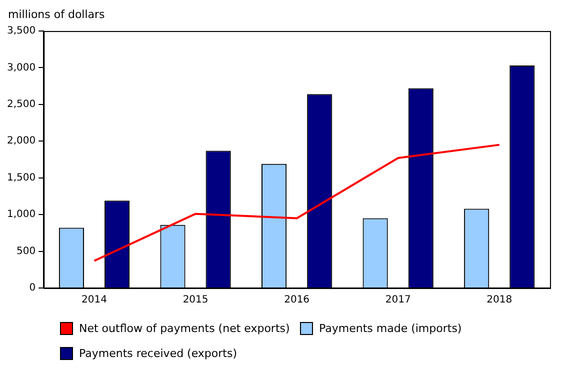  What do you see at coordinates (21, 214) in the screenshot?
I see `y-tick-label: 1,000` at bounding box center [21, 214].